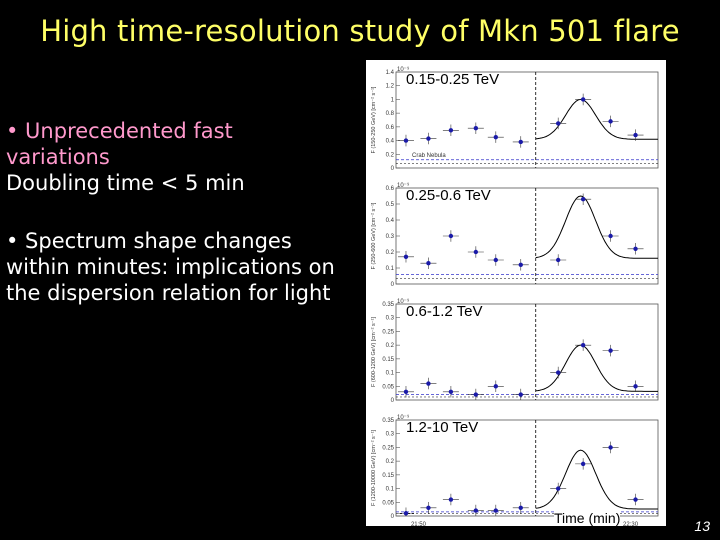 The image size is (720, 540). Describe the element at coordinates (390, 253) in the screenshot. I see `y-tick-label-1-2: 0.2` at that location.